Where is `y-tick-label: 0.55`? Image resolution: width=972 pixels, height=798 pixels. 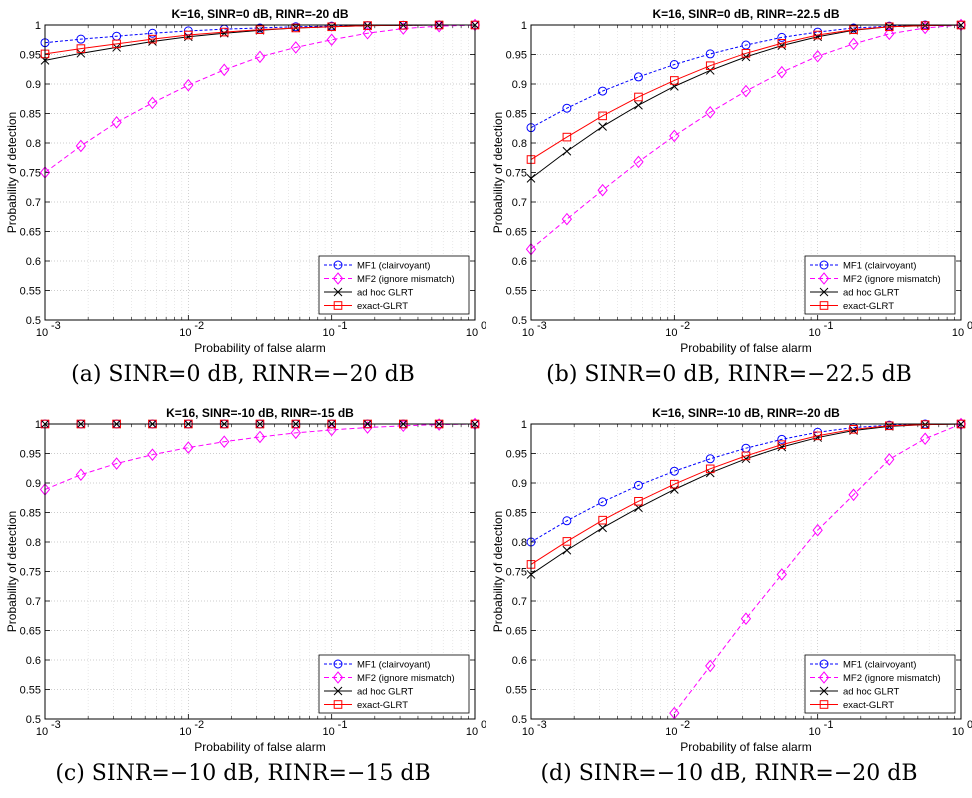 y-tick-label: 0.55 is located at coordinates (30, 691).